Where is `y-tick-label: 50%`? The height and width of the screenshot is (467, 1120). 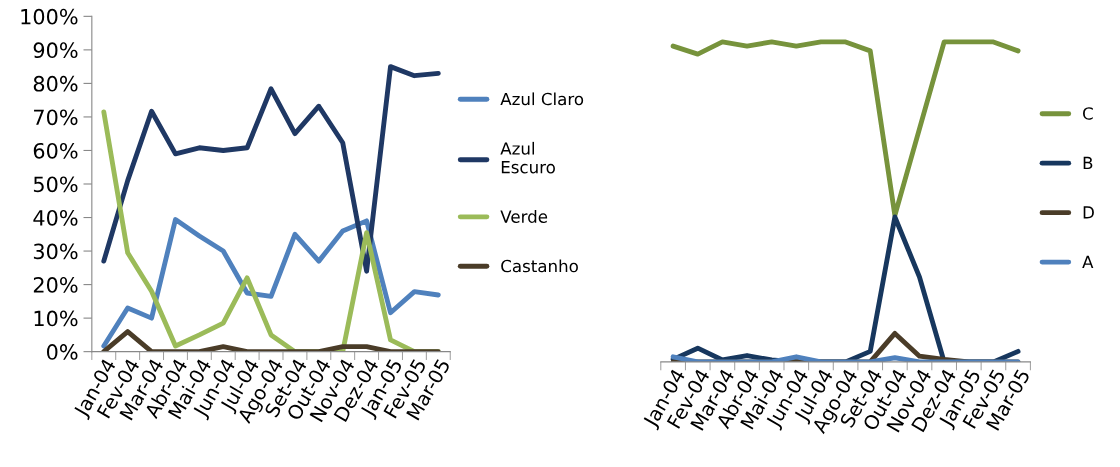
y-tick-label: 50% is located at coordinates (55, 184).